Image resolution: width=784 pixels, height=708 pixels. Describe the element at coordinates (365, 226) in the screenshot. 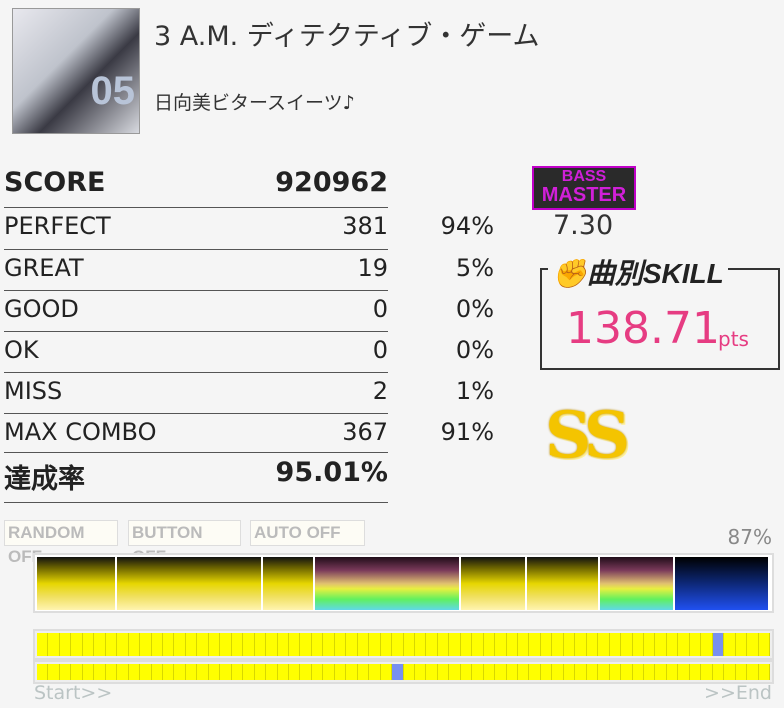

I see `result-value: 381` at that location.